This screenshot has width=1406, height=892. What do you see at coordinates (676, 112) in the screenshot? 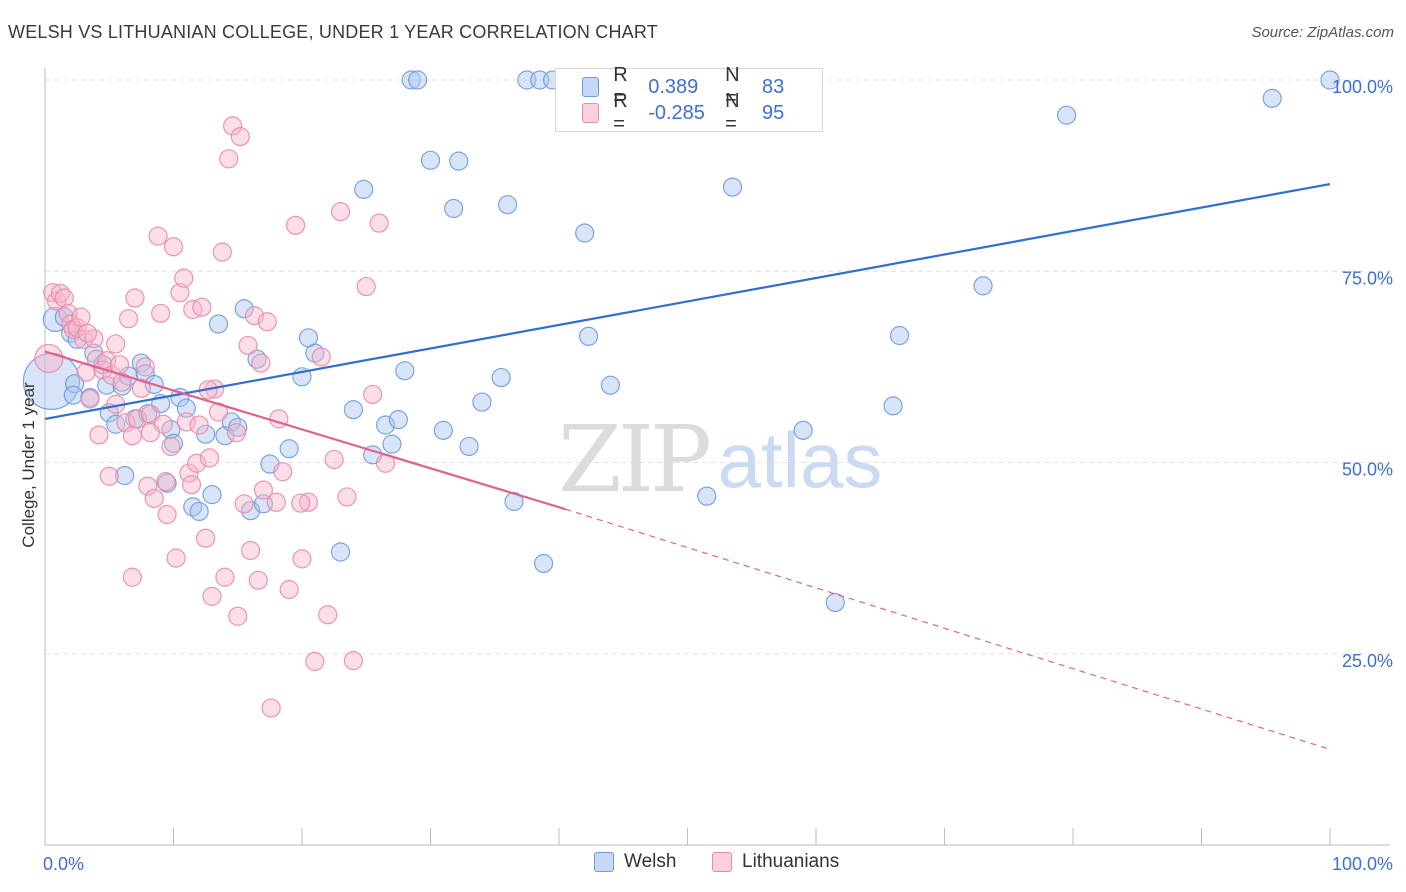
I see `legend-r-value: -0.285` at bounding box center [676, 112].